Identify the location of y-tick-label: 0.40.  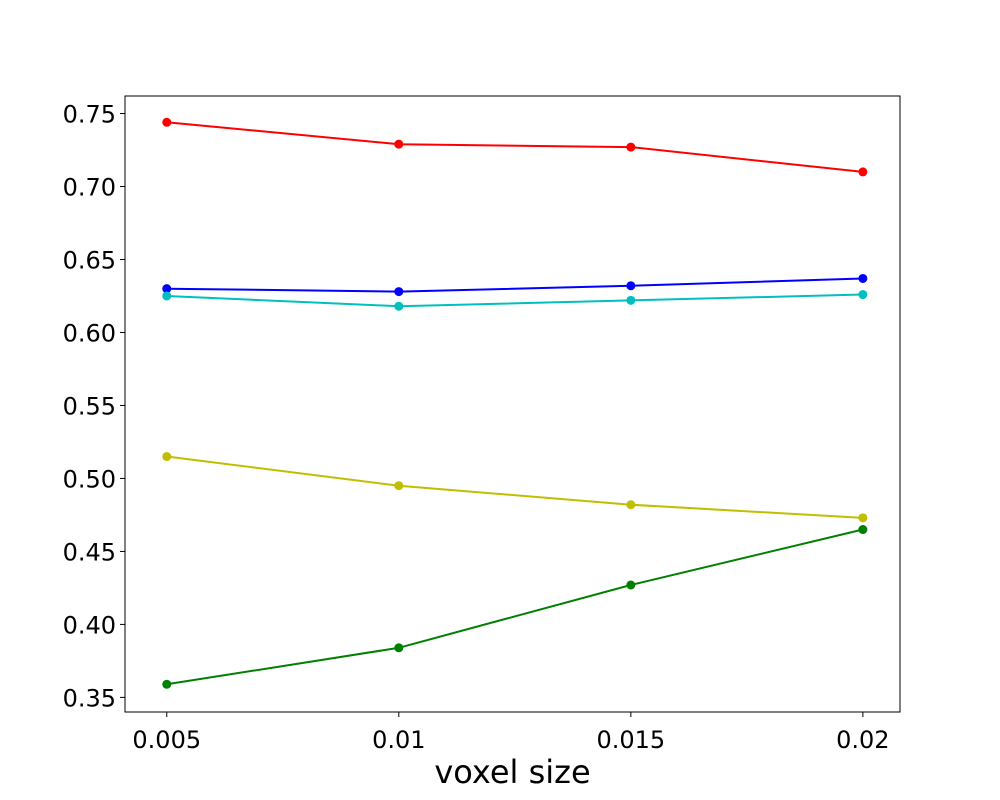
(89, 625).